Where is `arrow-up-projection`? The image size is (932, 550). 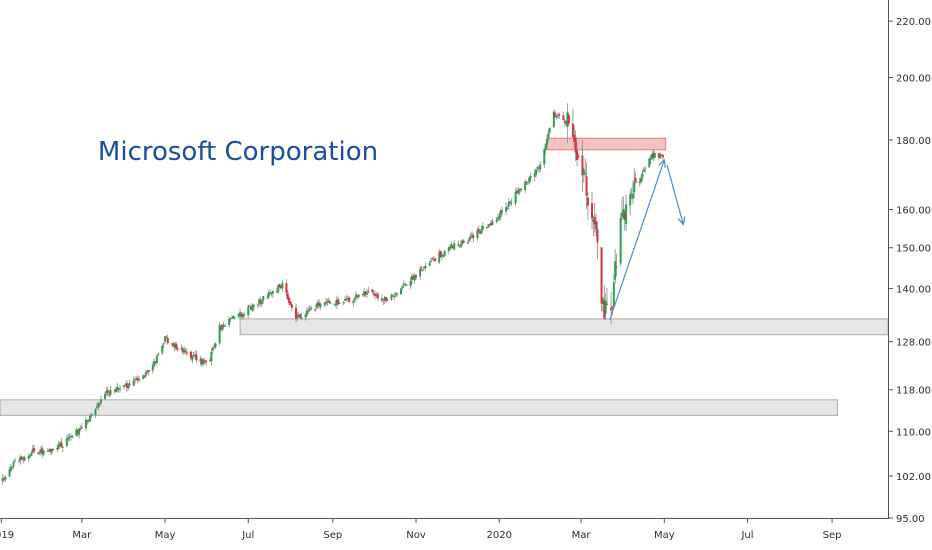 arrow-up-projection is located at coordinates (637, 239).